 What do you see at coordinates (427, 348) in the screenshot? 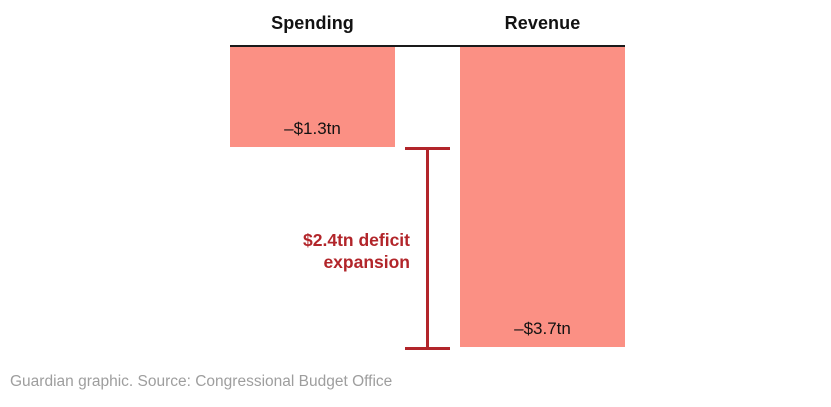
I see `deficit-bracket-bottom-cap` at bounding box center [427, 348].